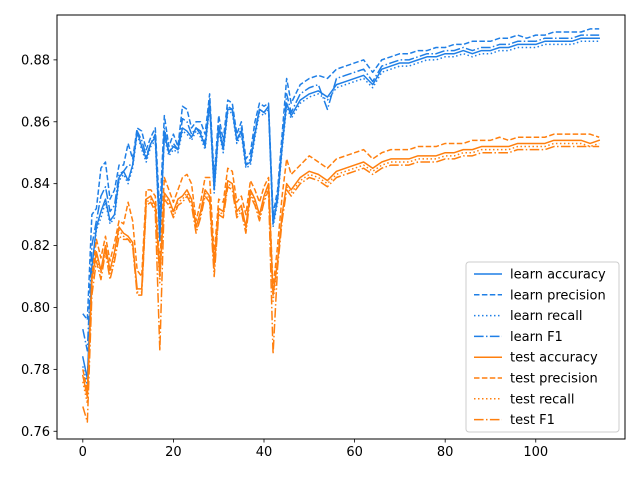  What do you see at coordinates (83, 452) in the screenshot?
I see `x-tick-label: 0` at bounding box center [83, 452].